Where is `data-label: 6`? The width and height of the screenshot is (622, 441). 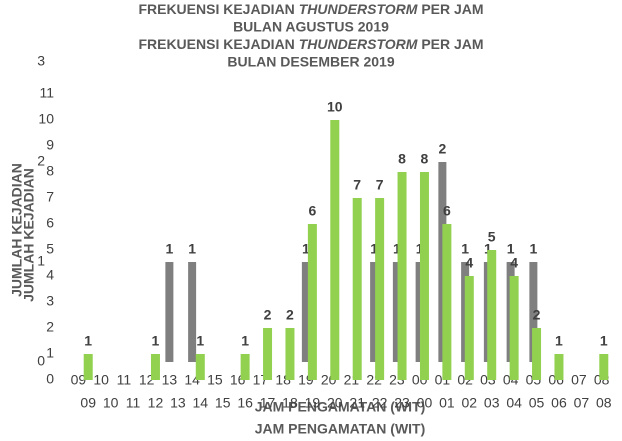
data-label: 6 is located at coordinates (312, 211).